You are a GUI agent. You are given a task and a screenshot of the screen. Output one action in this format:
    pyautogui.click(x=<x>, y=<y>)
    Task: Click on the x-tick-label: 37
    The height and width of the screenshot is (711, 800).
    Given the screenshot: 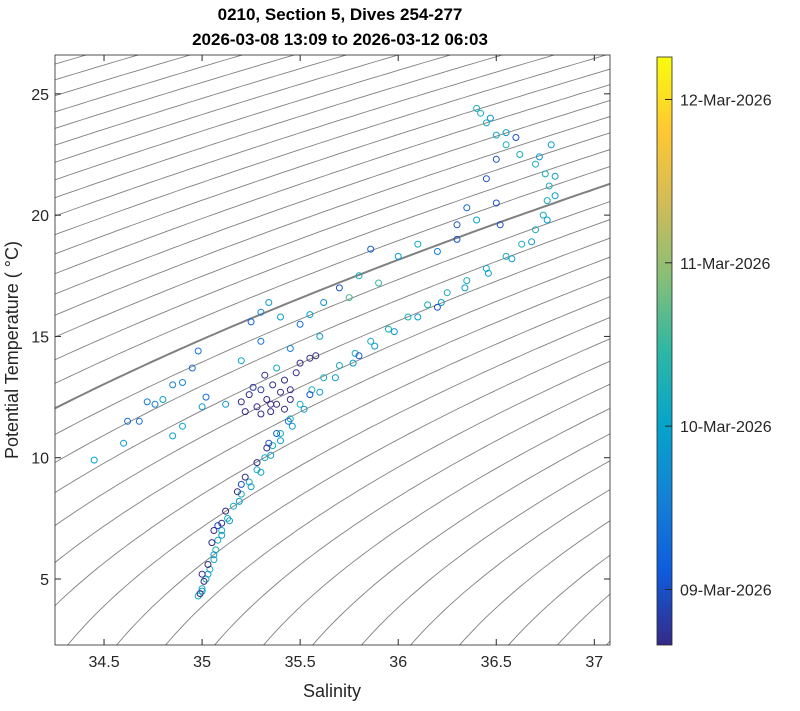 What is the action you would take?
    pyautogui.click(x=594, y=662)
    